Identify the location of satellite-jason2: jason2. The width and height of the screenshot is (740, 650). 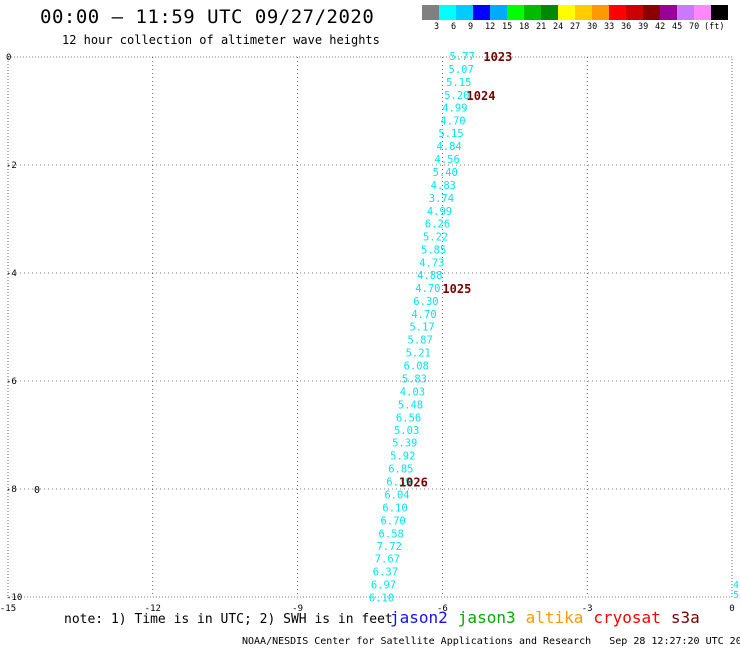
(419, 617).